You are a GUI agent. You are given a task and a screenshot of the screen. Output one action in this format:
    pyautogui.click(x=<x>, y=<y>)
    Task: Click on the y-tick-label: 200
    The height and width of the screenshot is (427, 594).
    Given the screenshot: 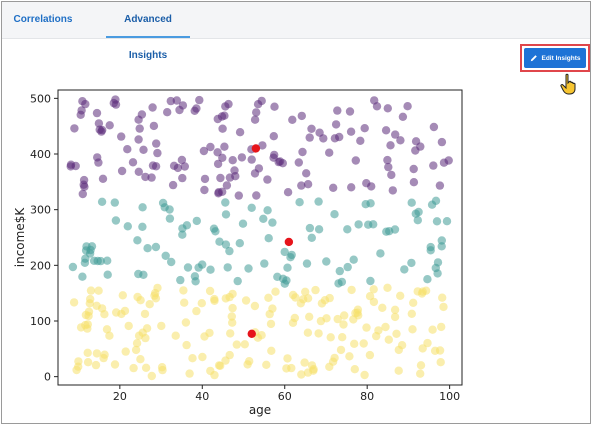 What is the action you would take?
    pyautogui.click(x=40, y=265)
    